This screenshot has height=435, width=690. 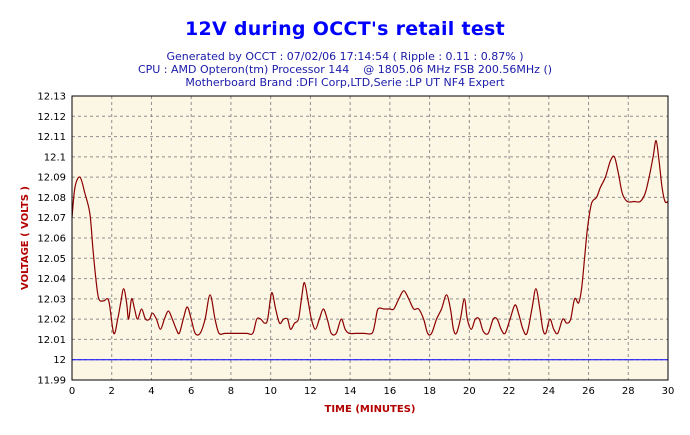 I want to click on y-tick-label: 12, so click(x=59, y=360).